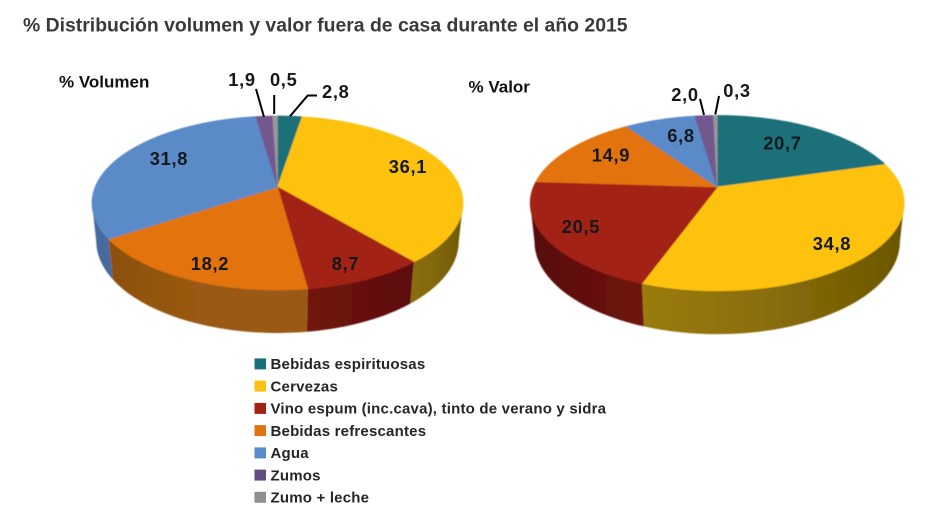 Image resolution: width=939 pixels, height=531 pixels. Describe the element at coordinates (782, 143) in the screenshot. I see `svg-text: 20,7` at that location.